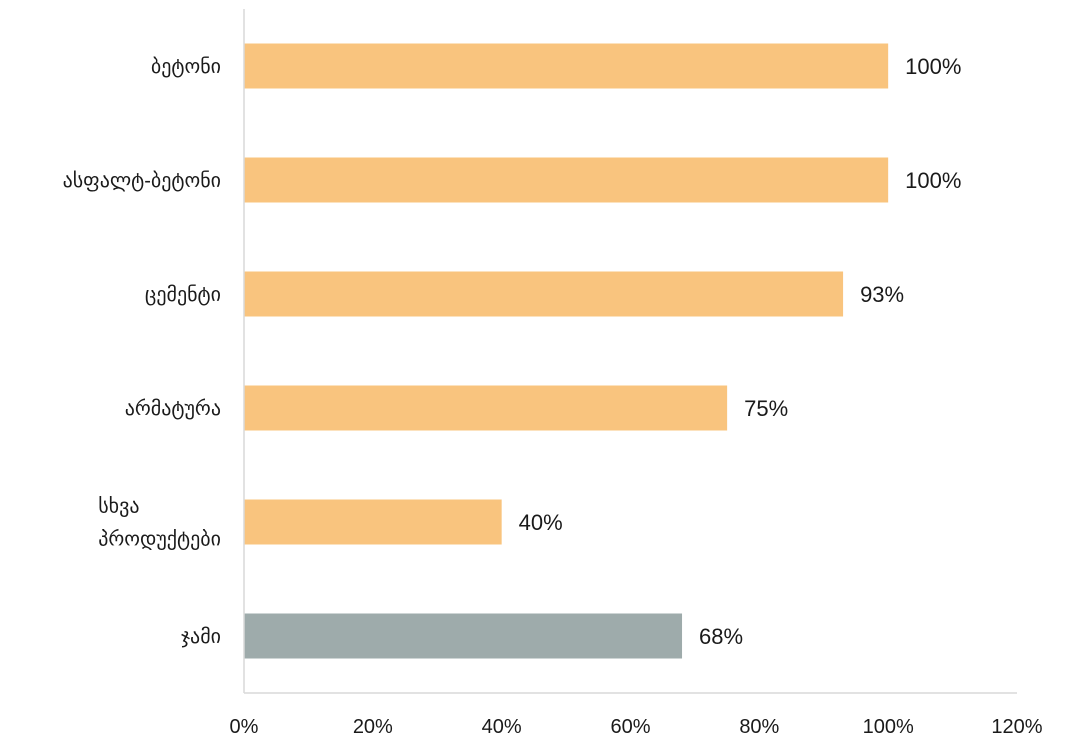 This screenshot has height=740, width=1079. Describe the element at coordinates (933, 66) in the screenshot. I see `data-label-0: 100%` at that location.